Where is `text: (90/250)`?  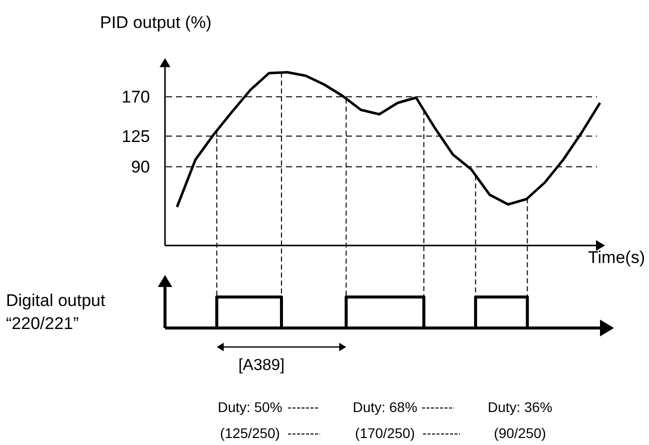
text: (90/250) is located at coordinates (520, 433).